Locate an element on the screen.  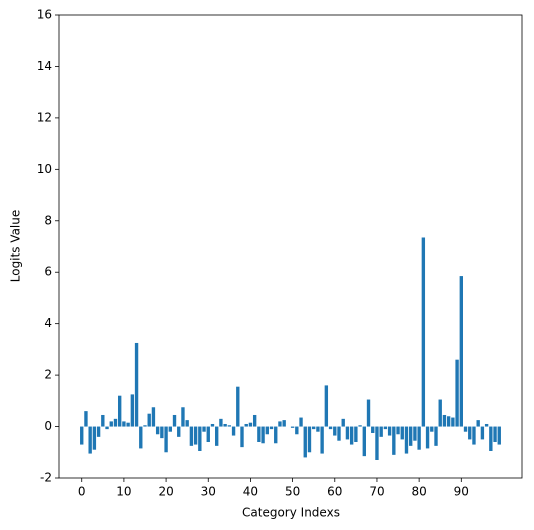
x-tick-label: 40 is located at coordinates (250, 492).